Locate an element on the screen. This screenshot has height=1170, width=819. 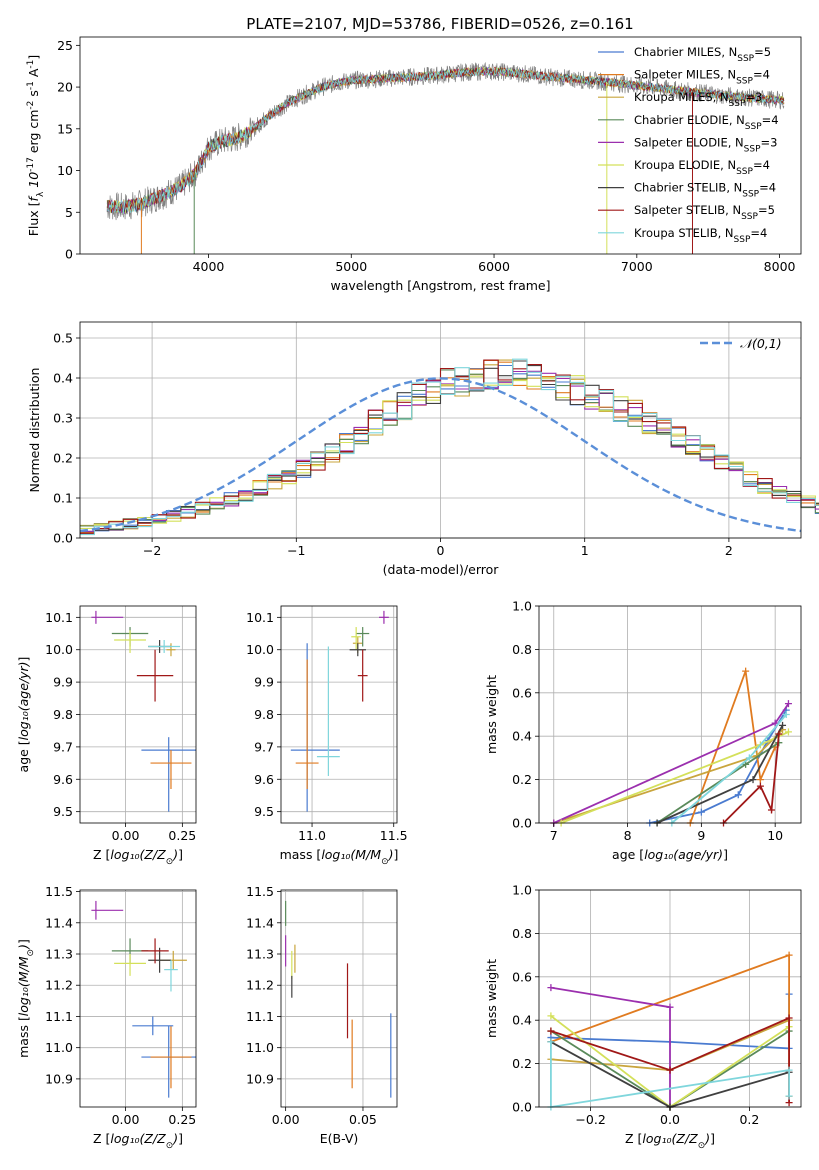
label-text: age [ is located at coordinates (628, 854).